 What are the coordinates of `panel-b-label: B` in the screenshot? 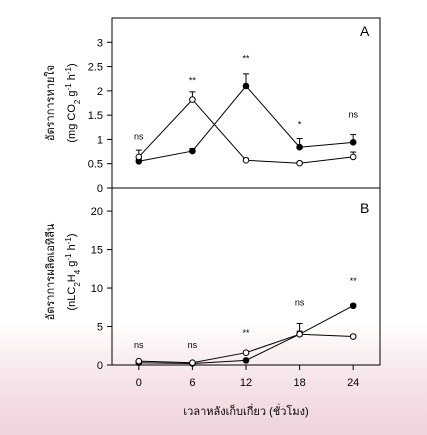 It's located at (364, 208).